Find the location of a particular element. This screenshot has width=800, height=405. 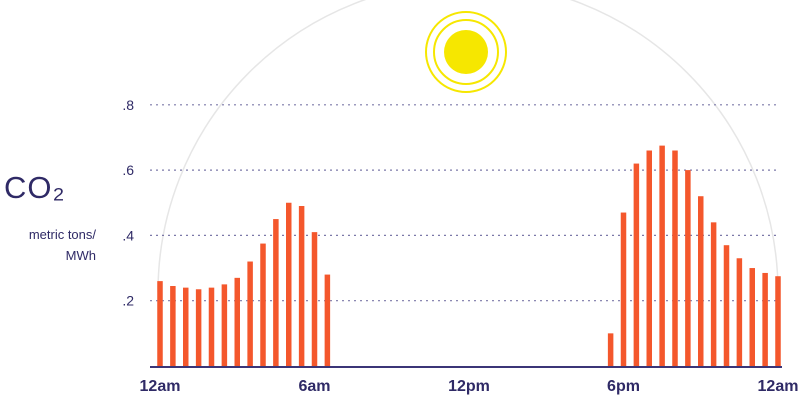

y-axis-unit-line-2: MWh is located at coordinates (80, 255).